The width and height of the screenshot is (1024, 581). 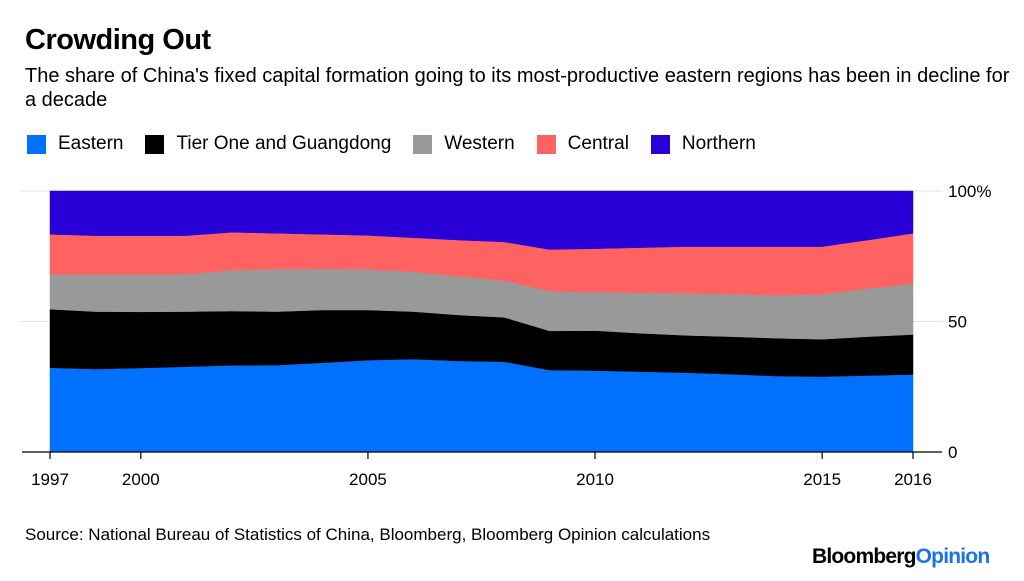 I want to click on legend-item-tier-one: Tier One and Guangdong, so click(x=268, y=144).